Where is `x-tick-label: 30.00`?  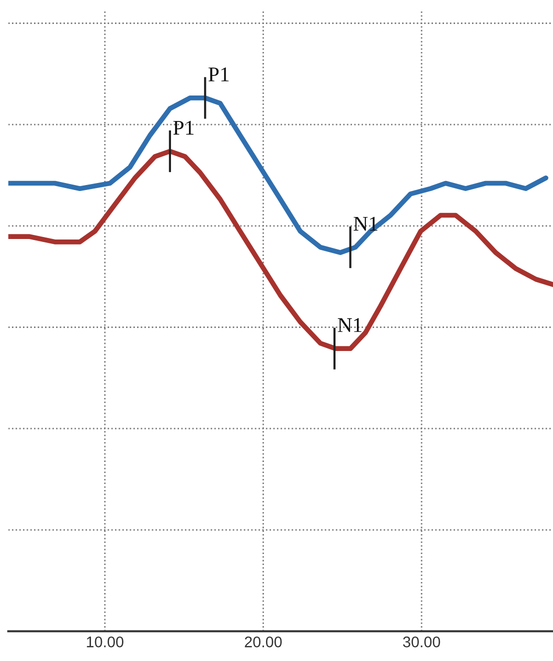 x-tick-label: 30.00 is located at coordinates (421, 642).